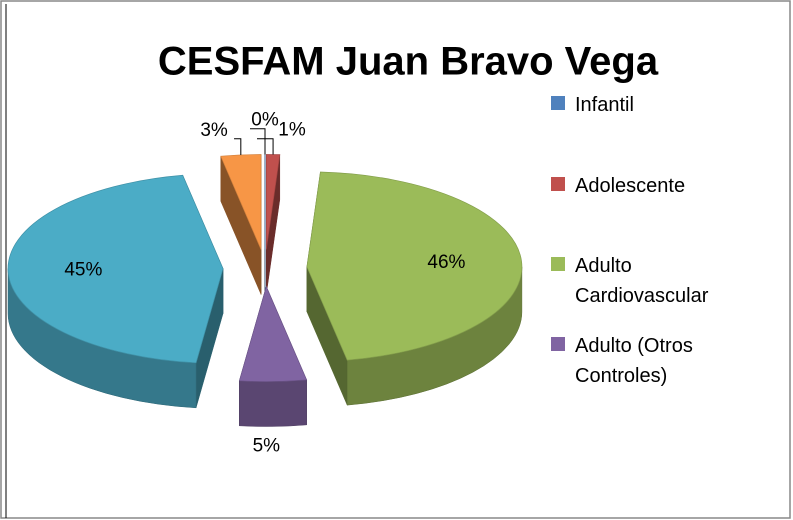 This screenshot has width=793, height=520. Describe the element at coordinates (292, 130) in the screenshot. I see `data-label: 1%` at that location.